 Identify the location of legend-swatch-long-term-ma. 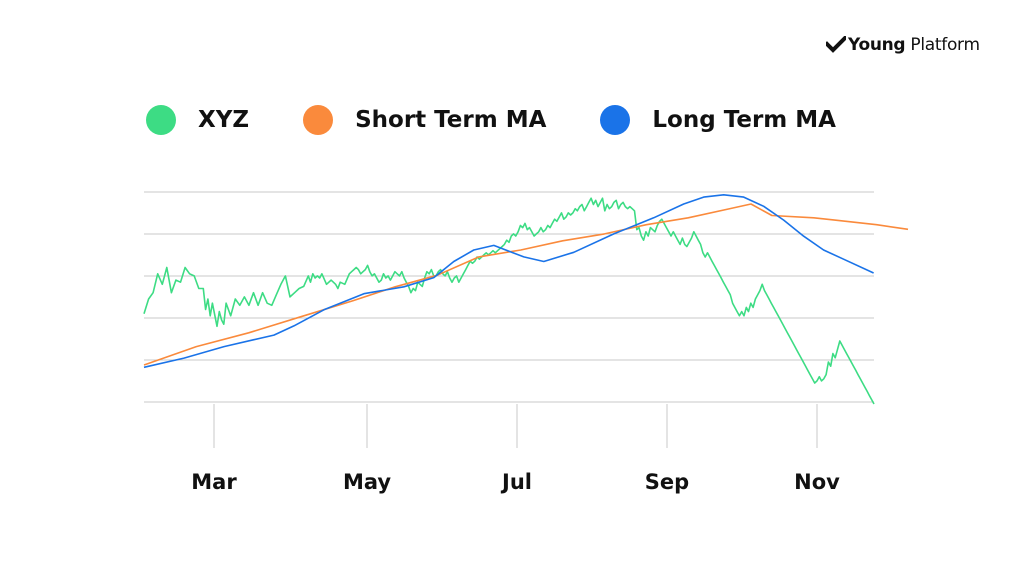
(615, 120).